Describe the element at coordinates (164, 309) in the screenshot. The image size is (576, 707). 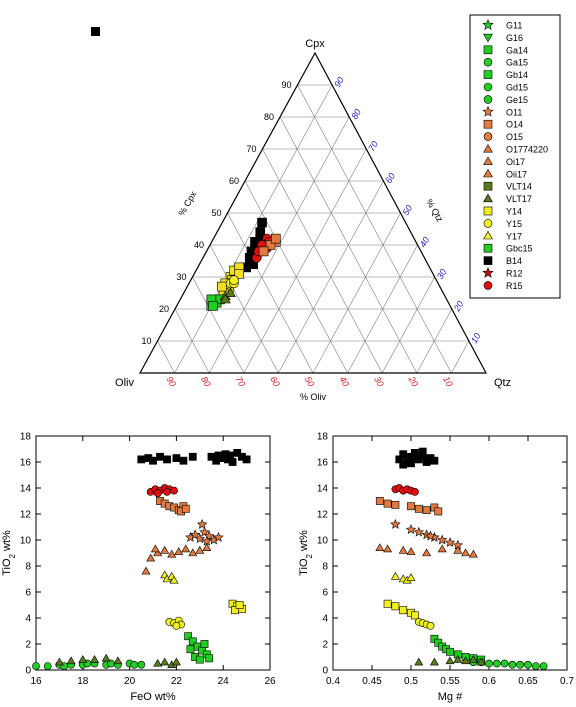
I see `left-tick-label: 20` at that location.